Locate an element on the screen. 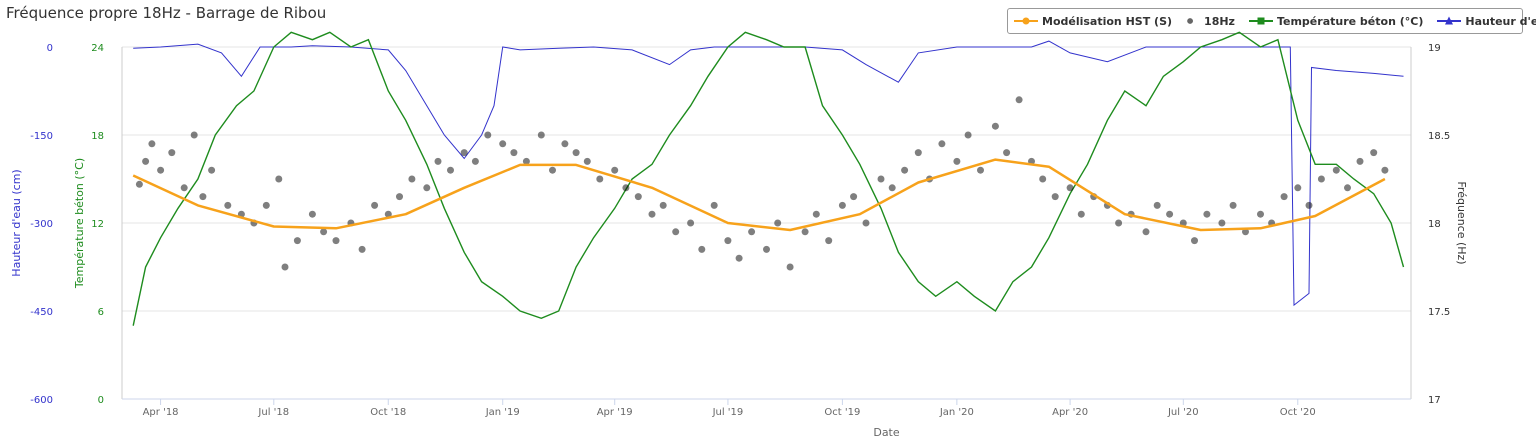  y-axis-title-frequency: Fréquence (Hz) is located at coordinates (1461, 222).